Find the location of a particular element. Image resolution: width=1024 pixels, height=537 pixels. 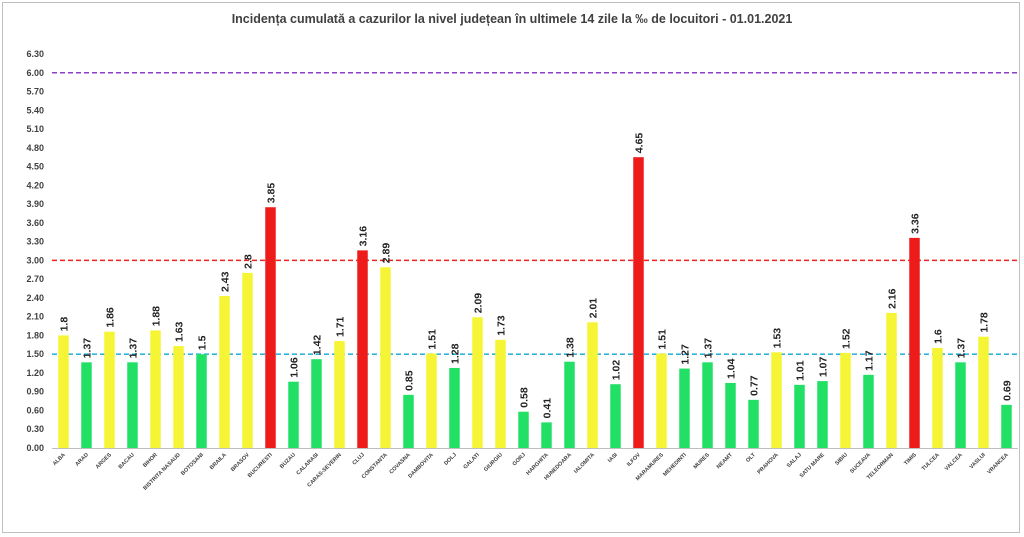

data-label: 3.85 is located at coordinates (272, 193).